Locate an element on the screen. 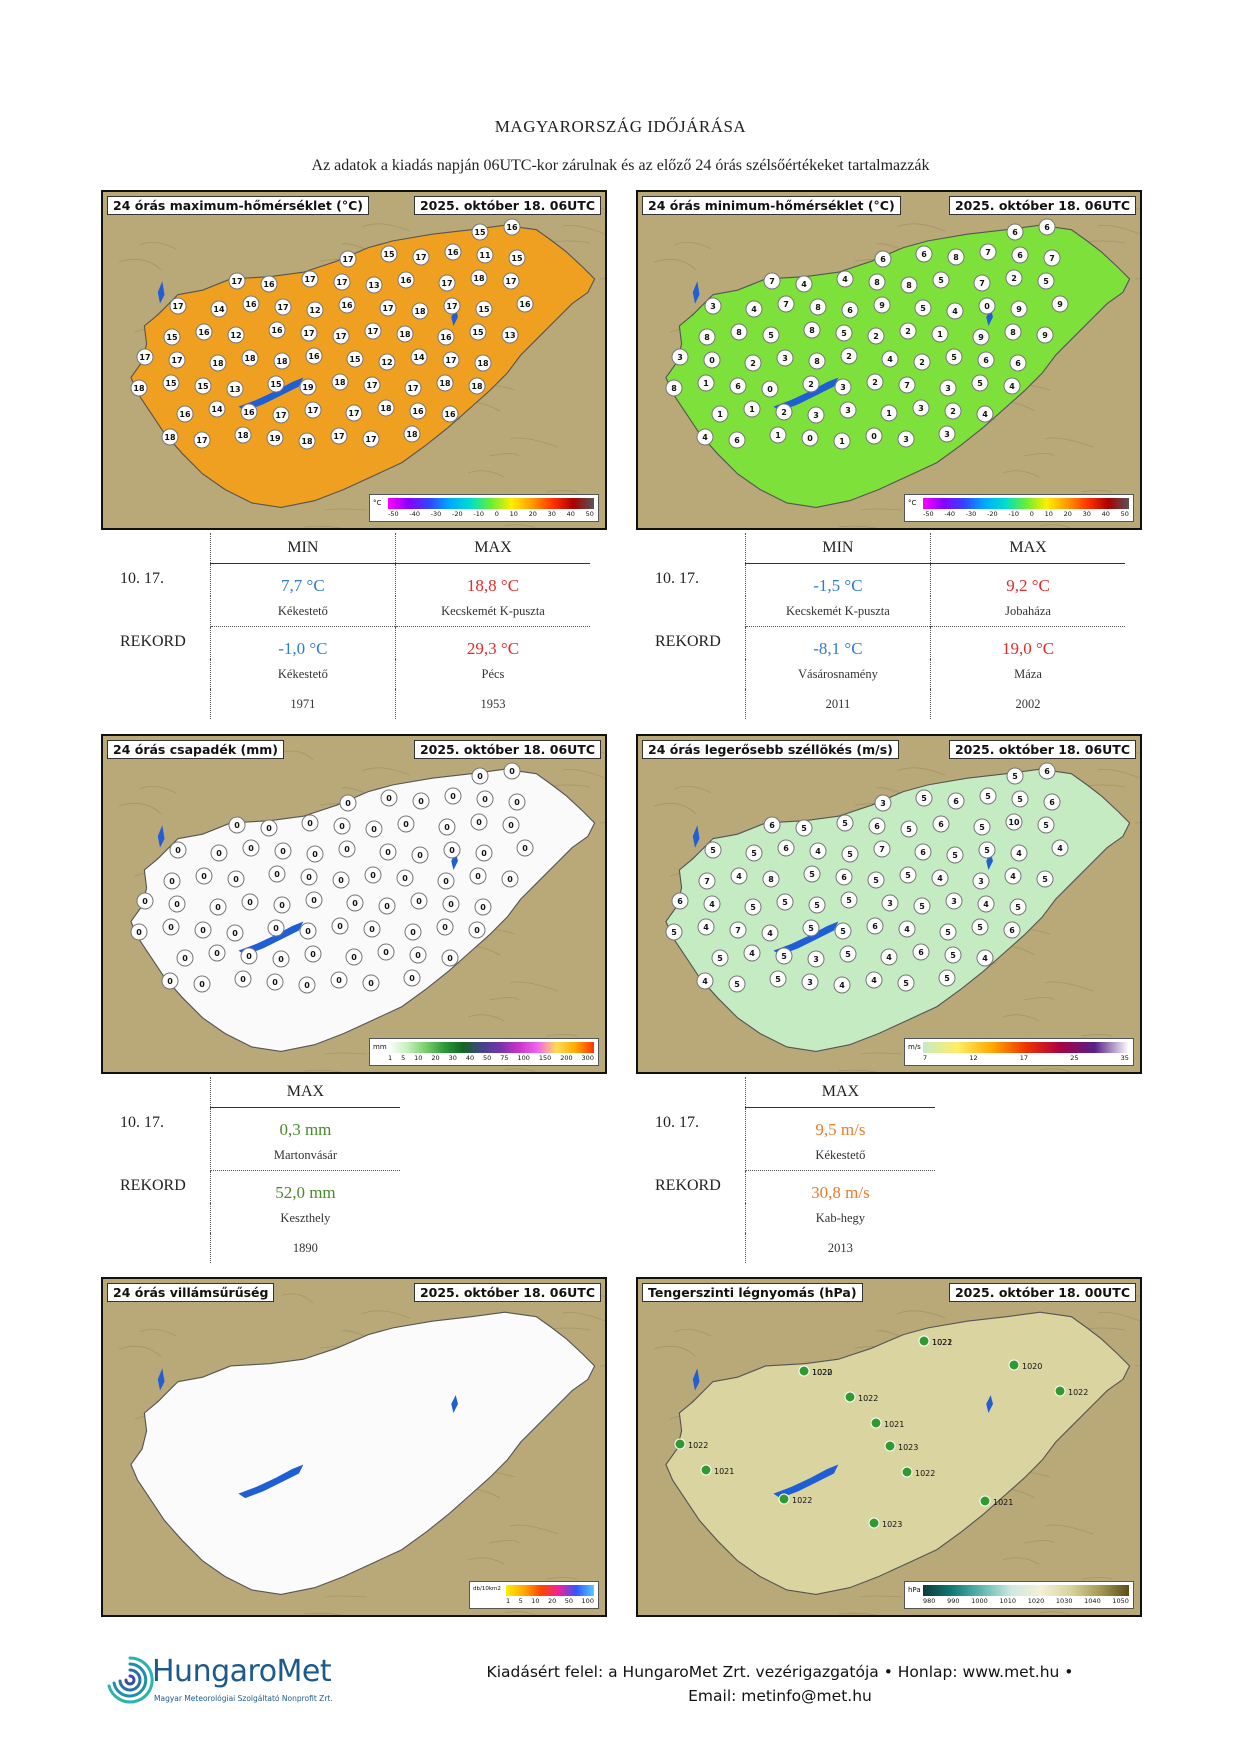  station-value-label: 16 is located at coordinates (525, 304).